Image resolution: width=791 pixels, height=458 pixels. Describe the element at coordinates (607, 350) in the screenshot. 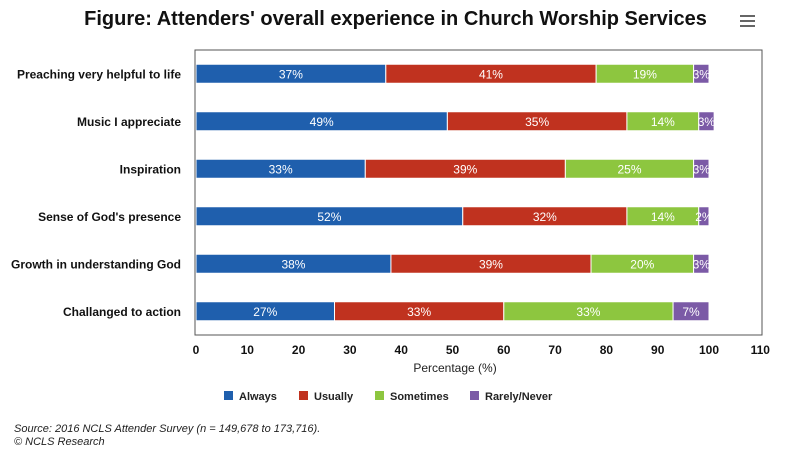

I see `x-tick-label: 80` at that location.